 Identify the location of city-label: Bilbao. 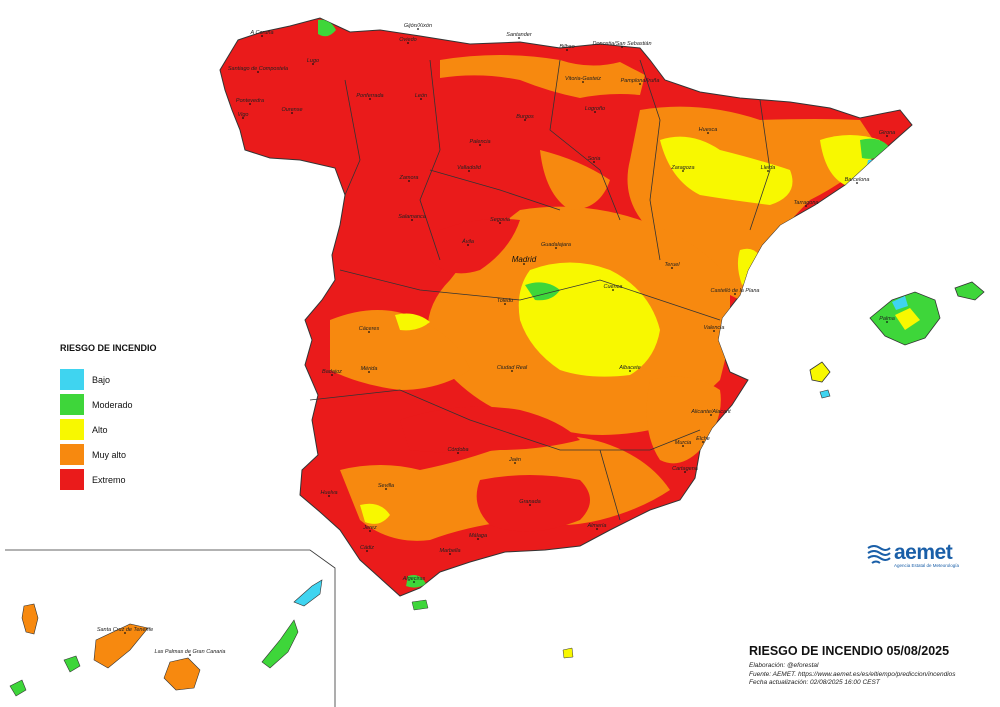
(566, 47).